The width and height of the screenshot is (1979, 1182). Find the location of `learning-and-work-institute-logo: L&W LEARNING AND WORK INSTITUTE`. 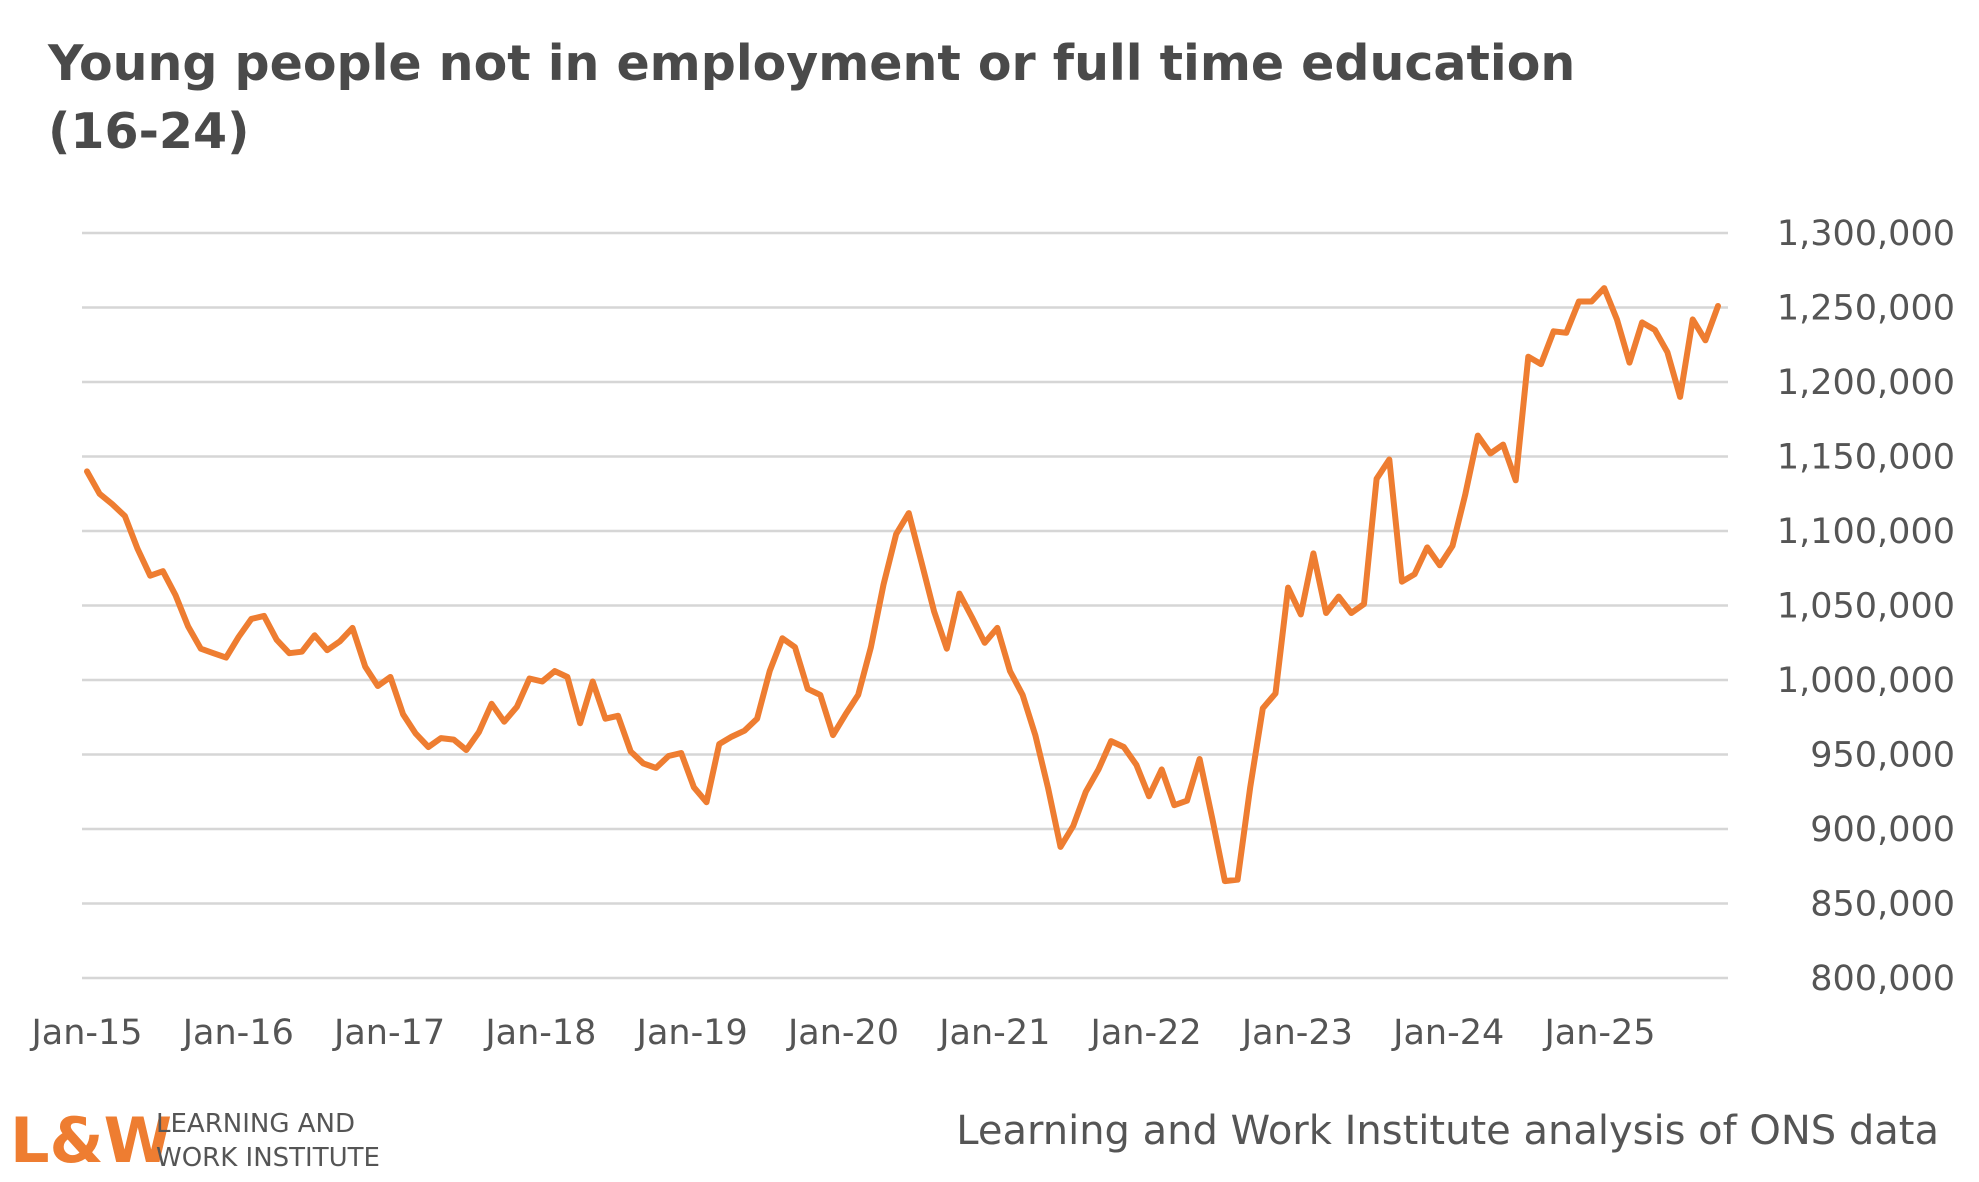

learning-and-work-institute-logo: L&W LEARNING AND WORK INSTITUTE is located at coordinates (195, 1138).